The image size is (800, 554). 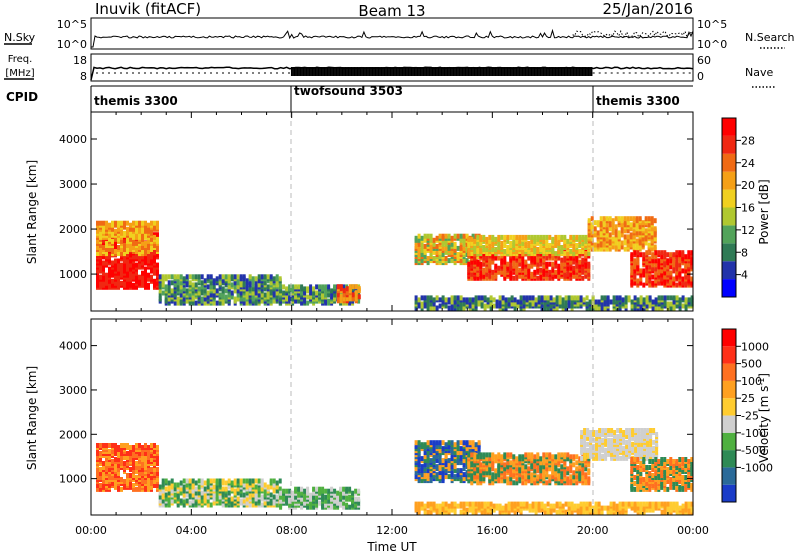 I want to click on nsearch-label: N.Search, so click(x=770, y=37).